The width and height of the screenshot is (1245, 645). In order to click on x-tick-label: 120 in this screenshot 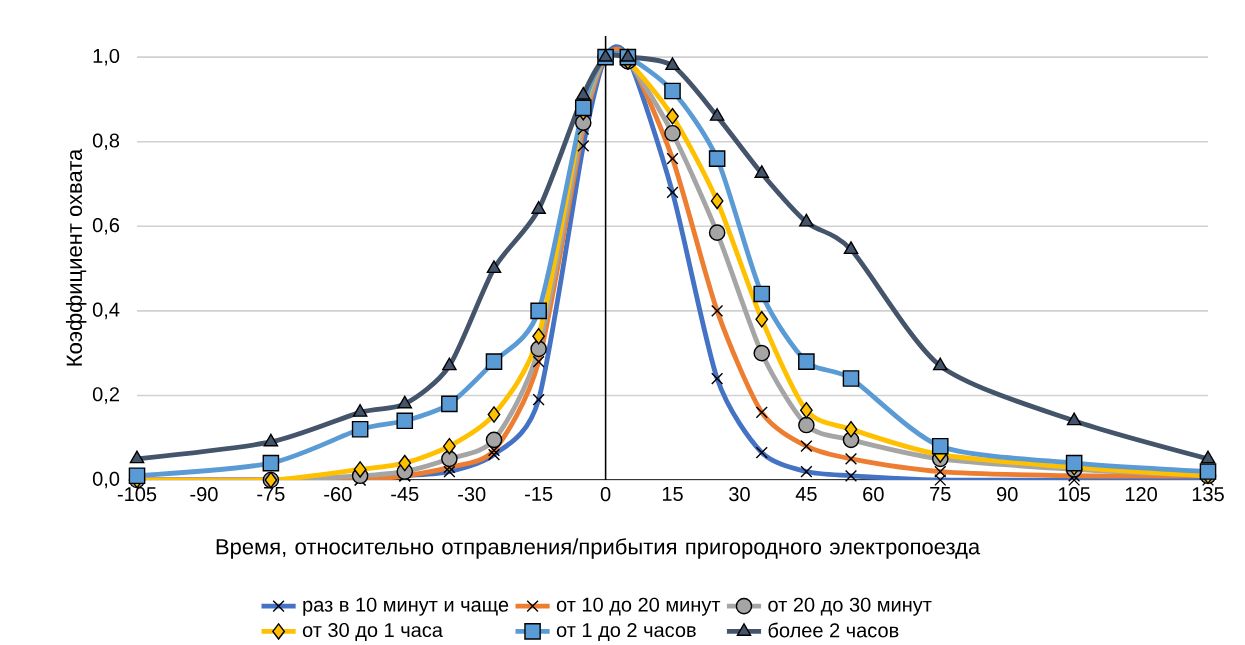, I will do `click(1141, 494)`.